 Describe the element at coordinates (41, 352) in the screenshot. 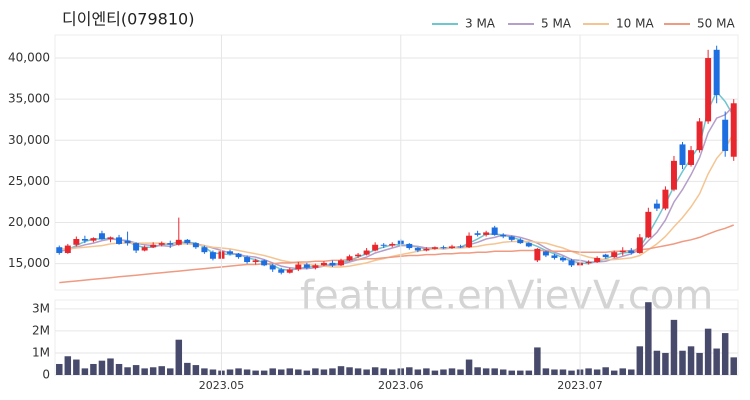

I see `y-tick-label: 1M` at that location.